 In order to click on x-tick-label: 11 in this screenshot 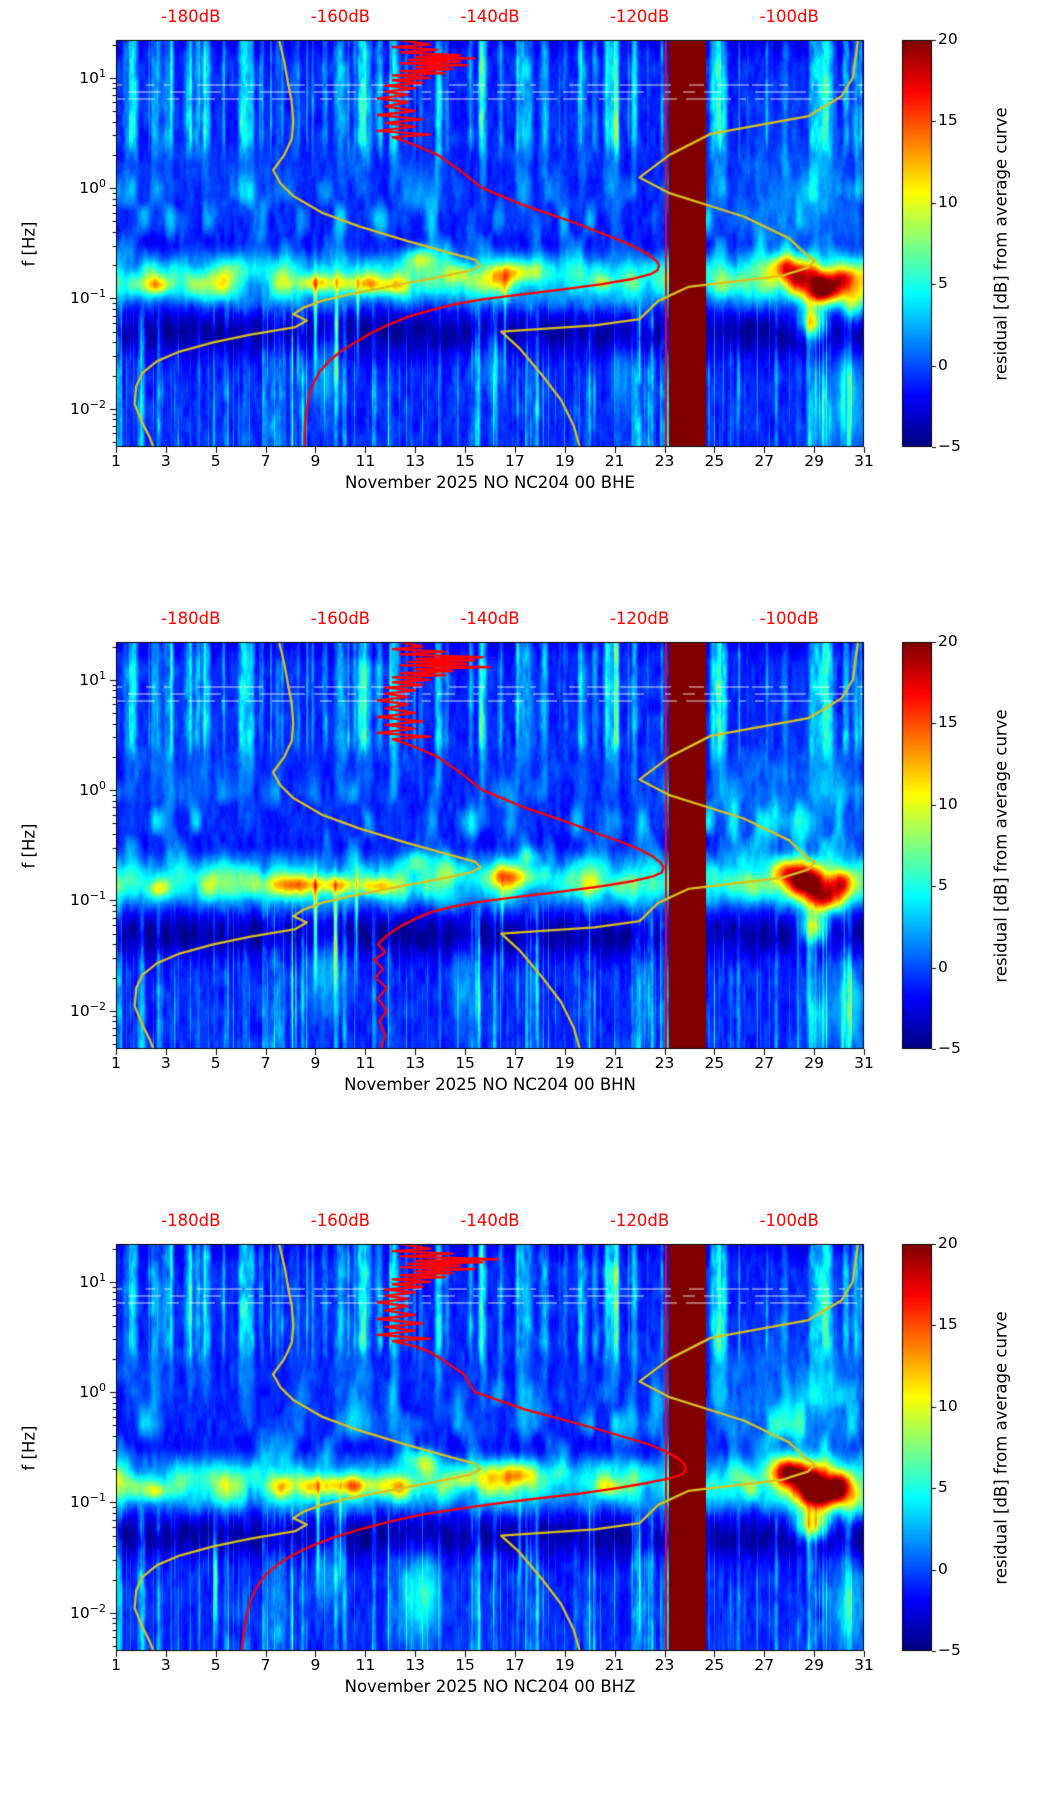, I will do `click(365, 461)`.